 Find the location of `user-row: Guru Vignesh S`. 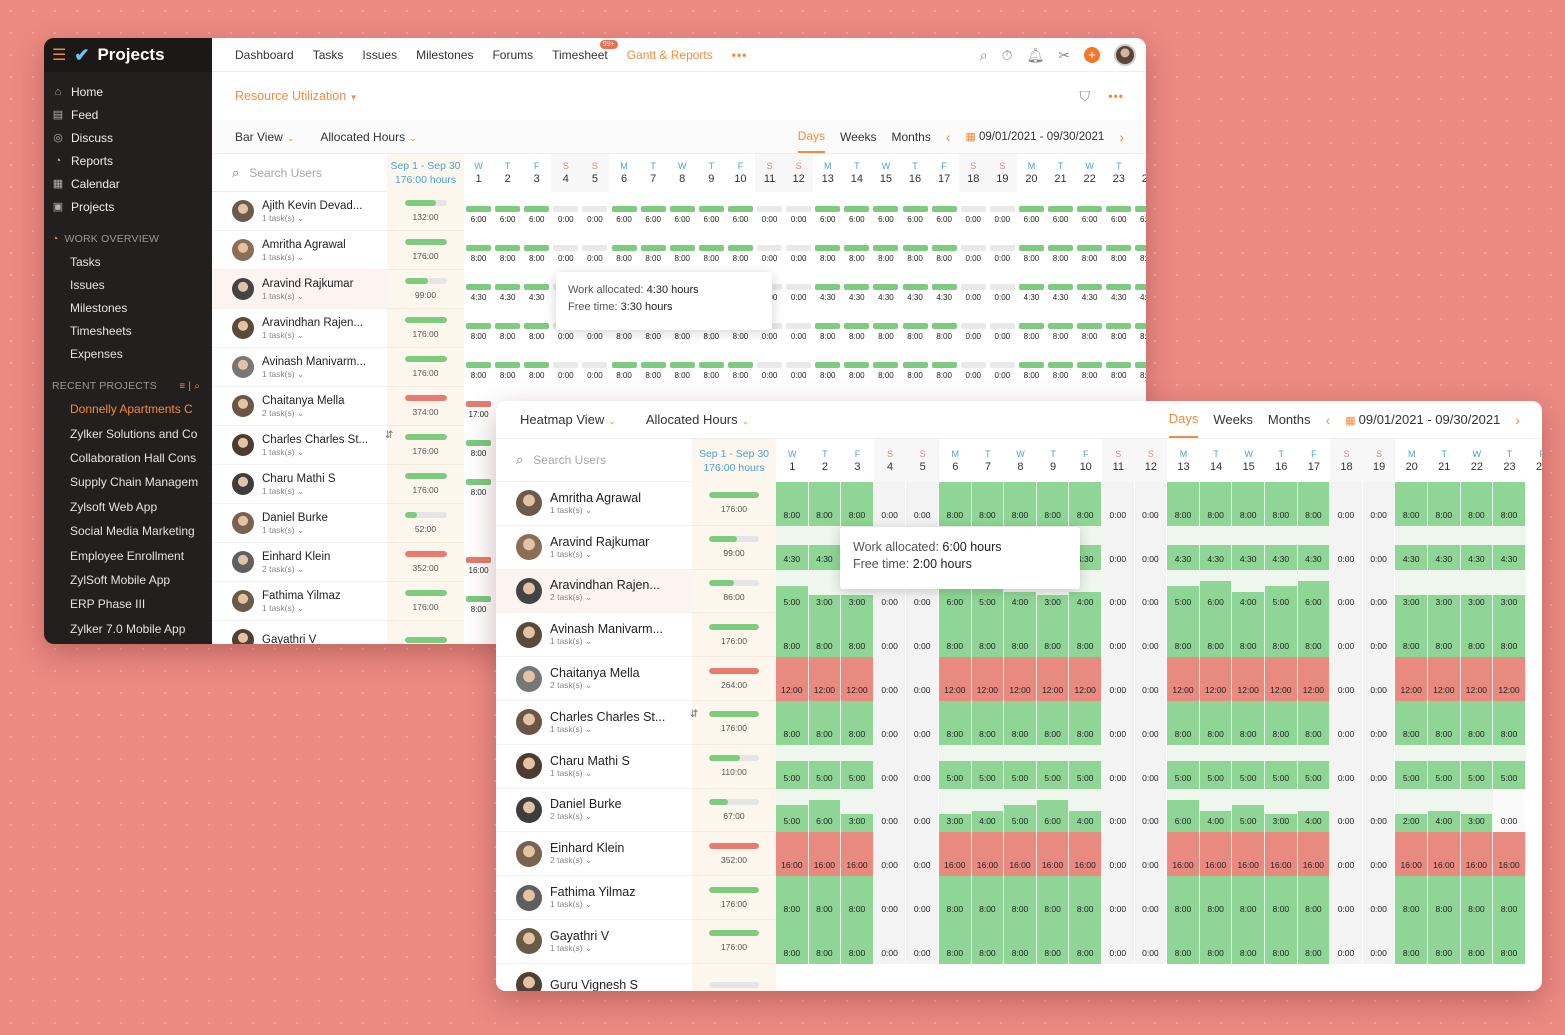

user-row: Guru Vignesh S is located at coordinates (594, 977).